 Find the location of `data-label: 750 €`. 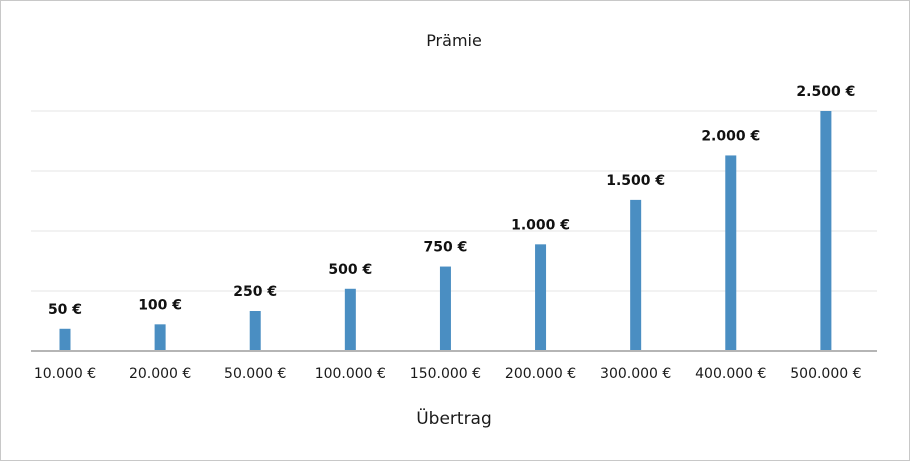

data-label: 750 € is located at coordinates (446, 248).